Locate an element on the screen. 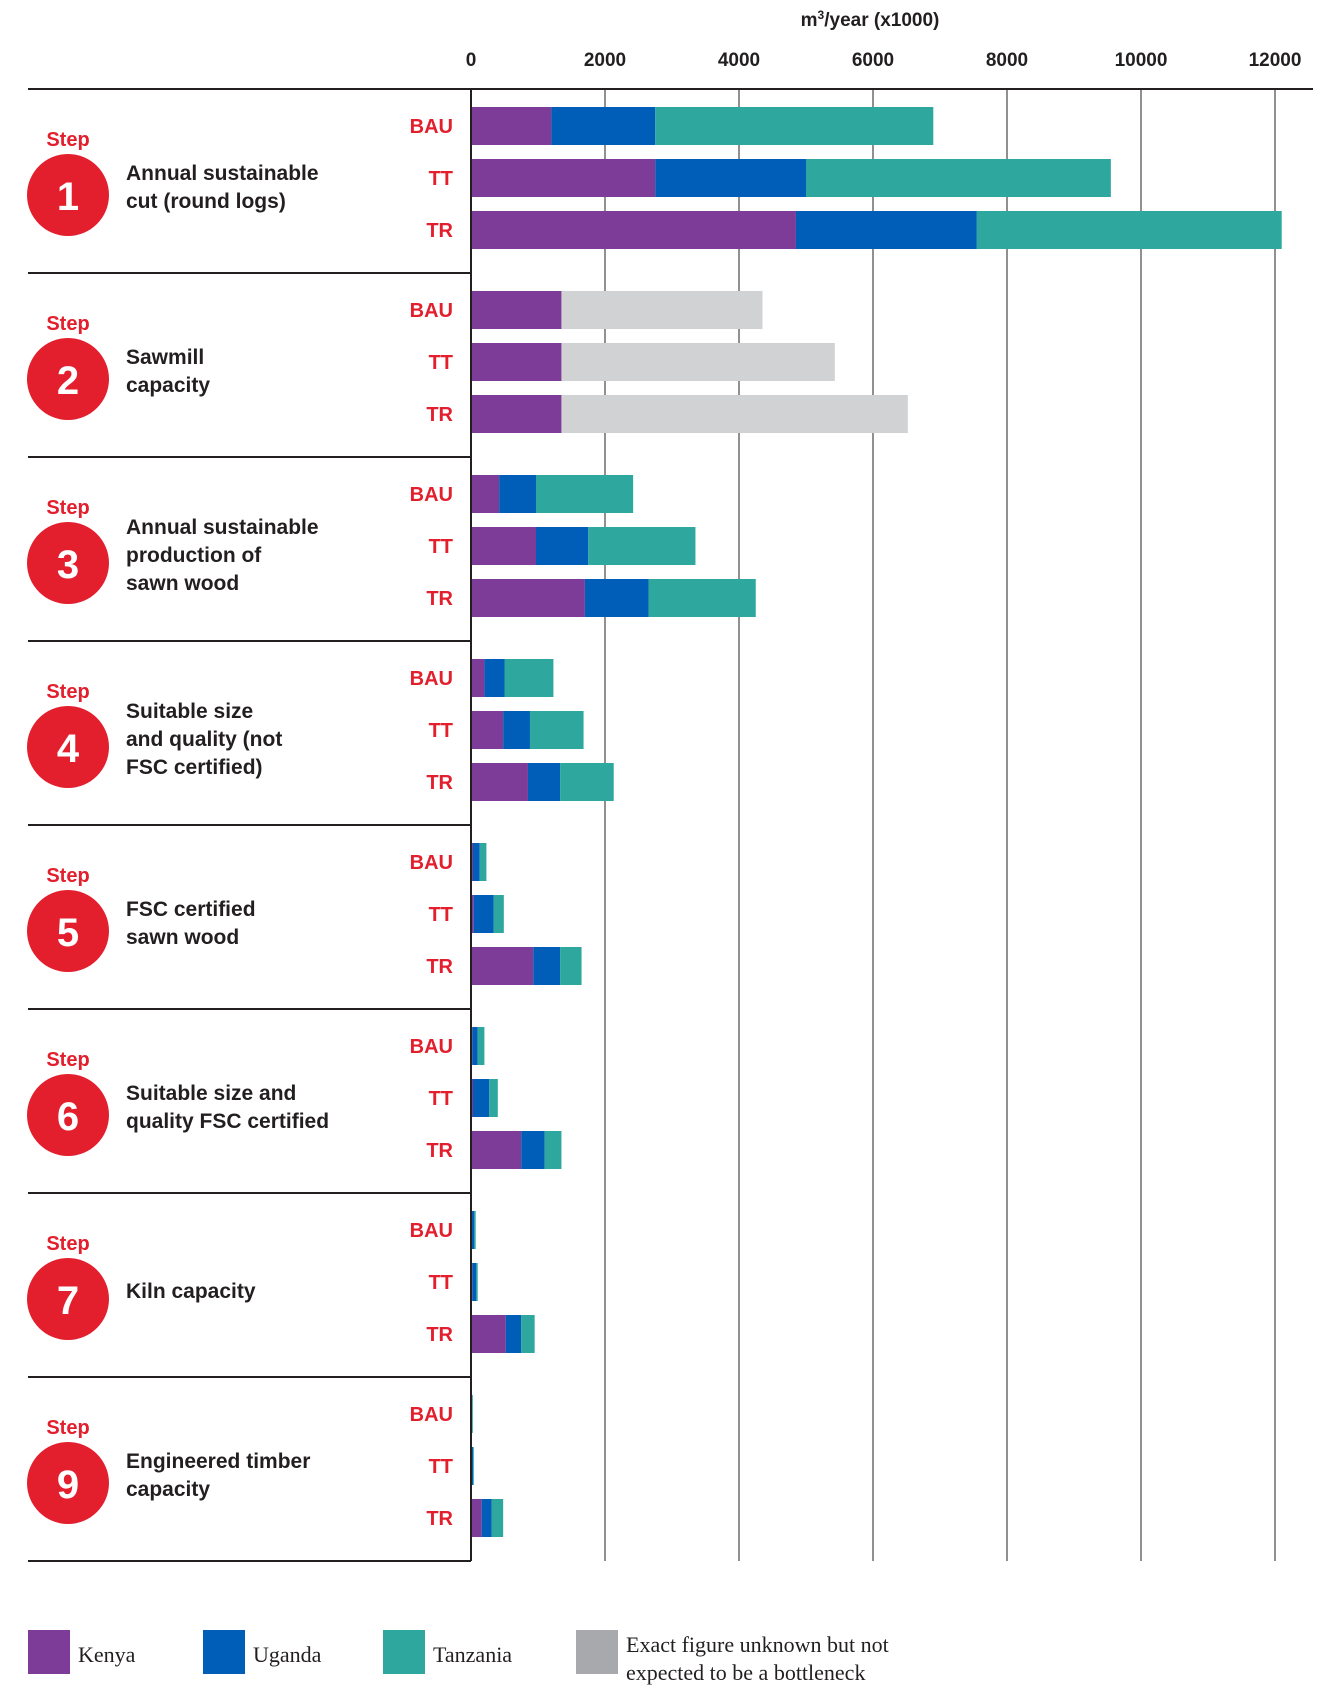 The height and width of the screenshot is (1690, 1335). bar-6-bau-tanzania is located at coordinates (481, 1046).